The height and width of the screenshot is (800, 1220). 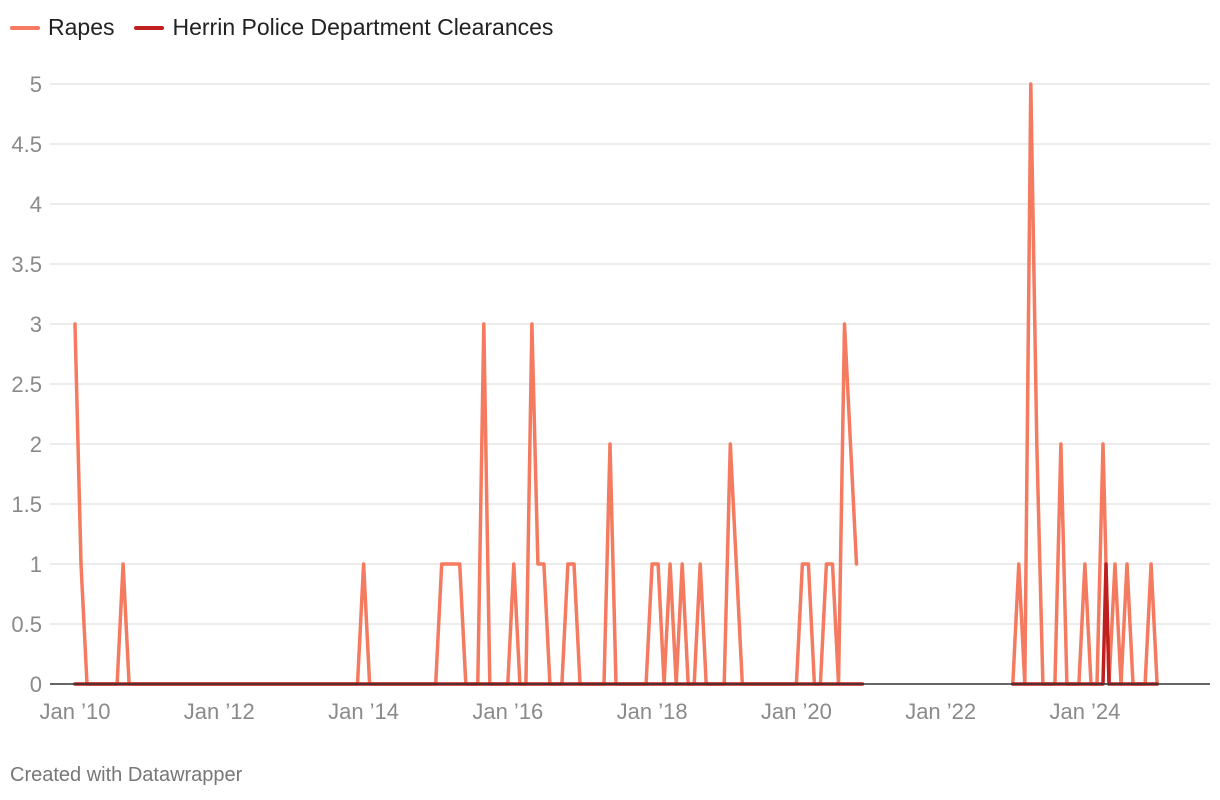 I want to click on x-tick-label: Jan ’14, so click(x=363, y=711).